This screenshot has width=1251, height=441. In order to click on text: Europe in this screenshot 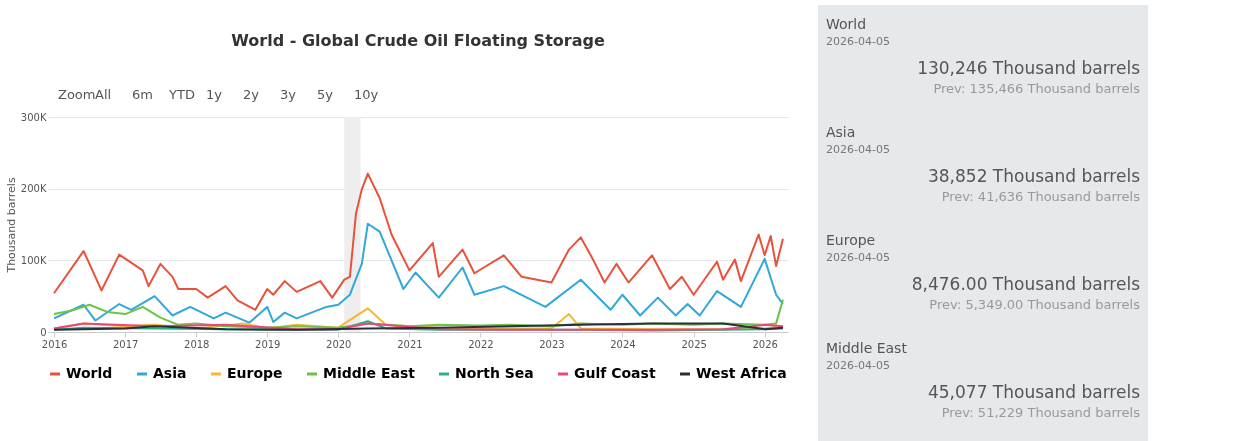, I will do `click(851, 240)`.